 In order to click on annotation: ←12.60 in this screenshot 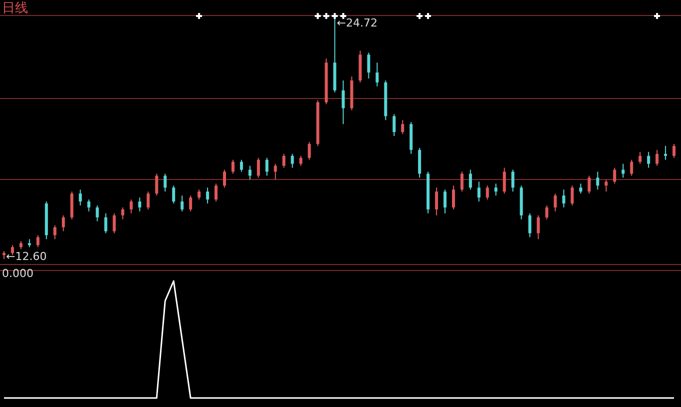, I will do `click(26, 257)`.